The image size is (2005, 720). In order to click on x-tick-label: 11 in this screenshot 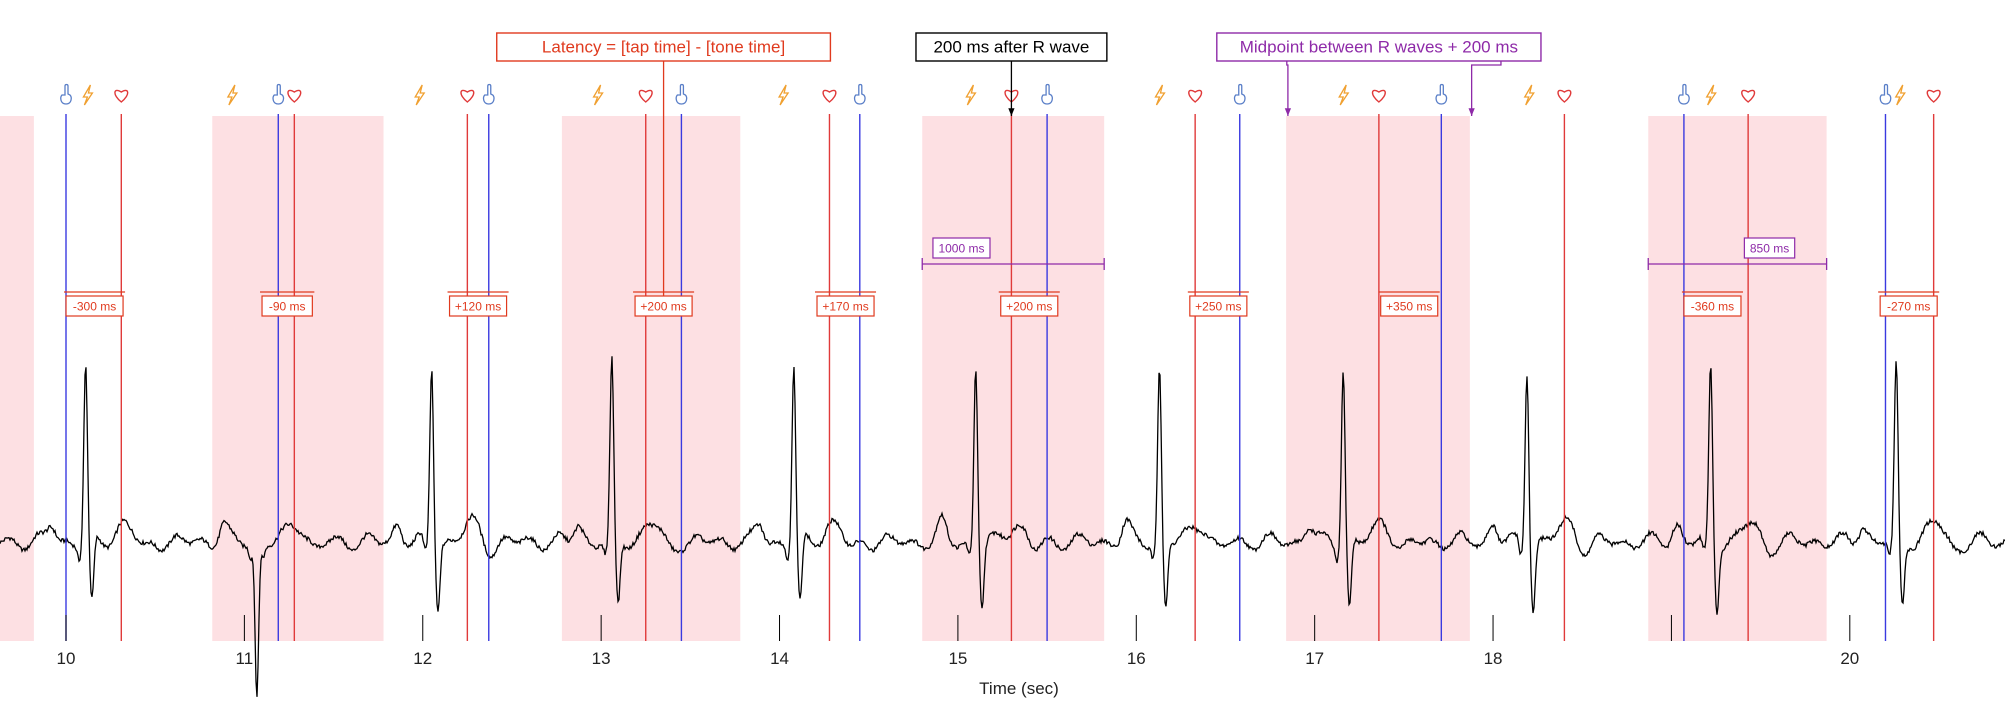, I will do `click(245, 658)`.